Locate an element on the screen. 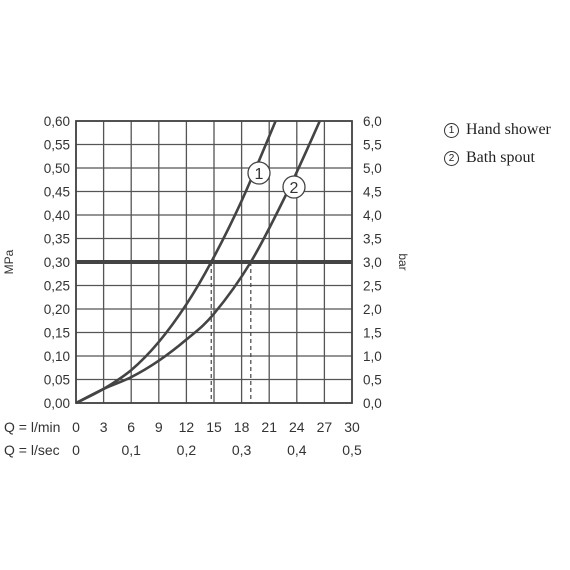 Image resolution: width=570 pixels, height=570 pixels. y-axis-title-left: MPa is located at coordinates (9, 261).